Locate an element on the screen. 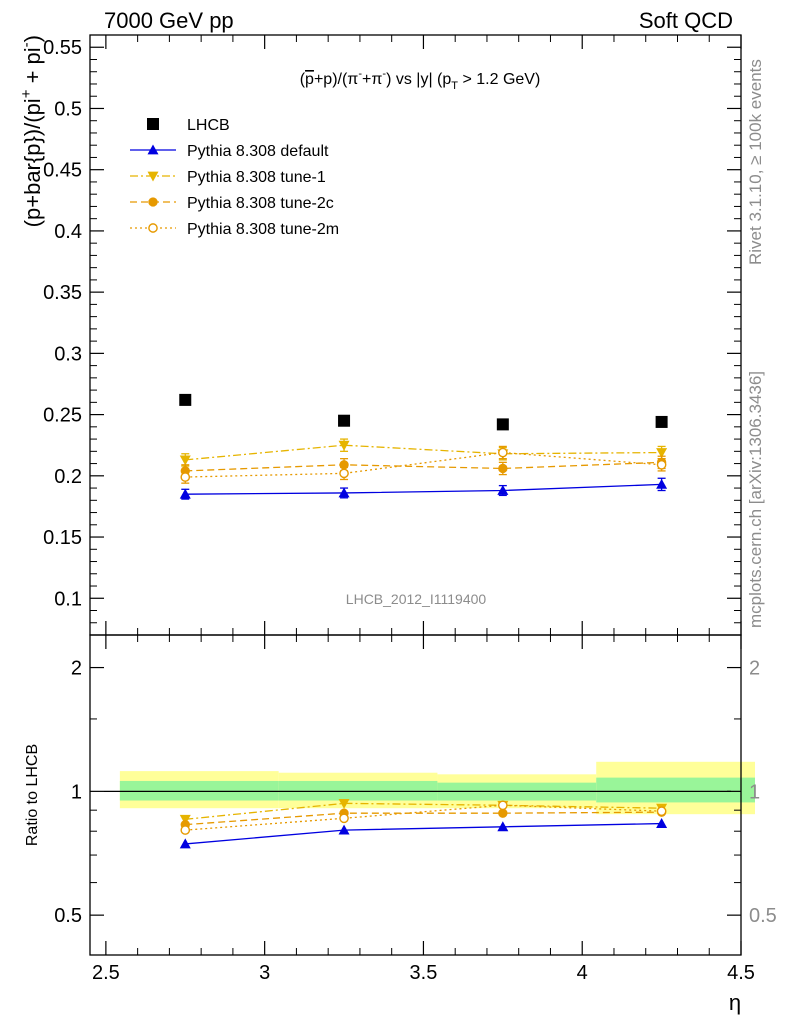 The height and width of the screenshot is (1024, 786). ratio-series-pythia-8-308-tune-2c is located at coordinates (423, 818).